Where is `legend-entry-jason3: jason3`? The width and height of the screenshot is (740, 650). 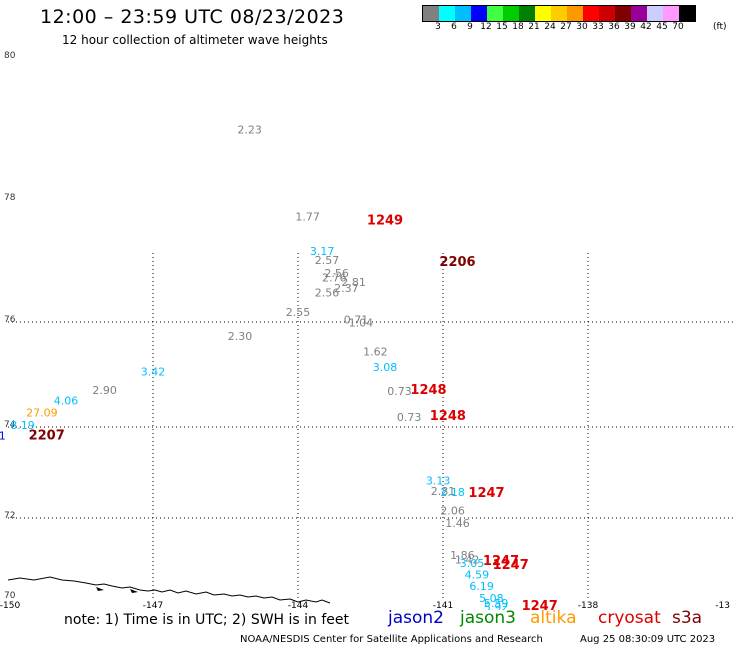
legend-entry-jason3: jason3 is located at coordinates (488, 618).